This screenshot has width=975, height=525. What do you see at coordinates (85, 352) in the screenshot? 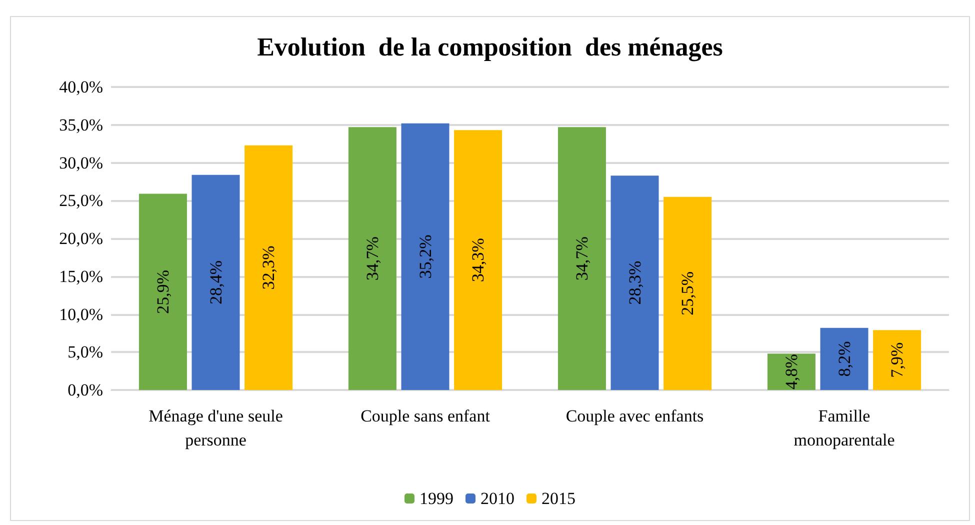
I see `y-tick-label: 5,0%` at bounding box center [85, 352].